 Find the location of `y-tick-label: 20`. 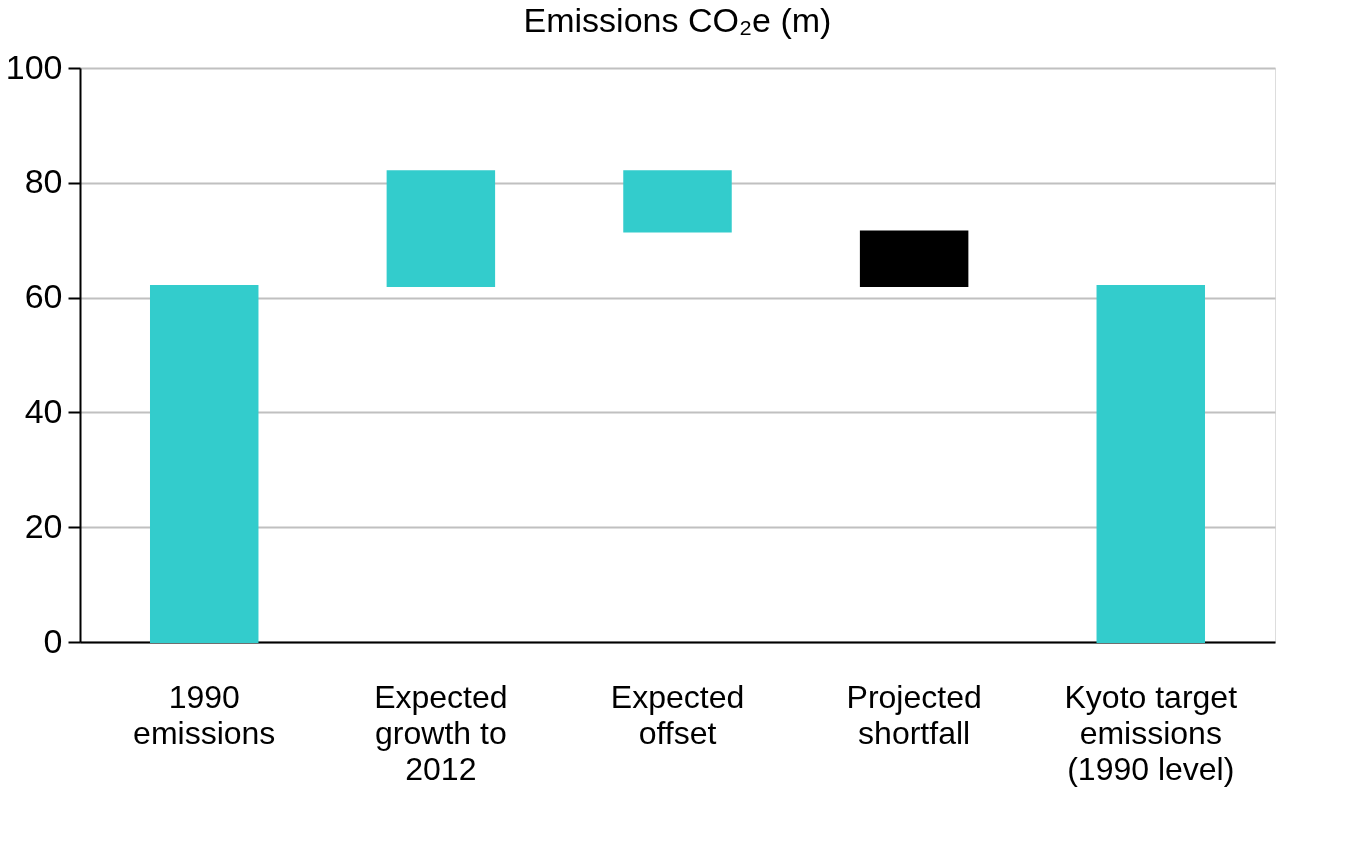

y-tick-label: 20 is located at coordinates (43, 525).